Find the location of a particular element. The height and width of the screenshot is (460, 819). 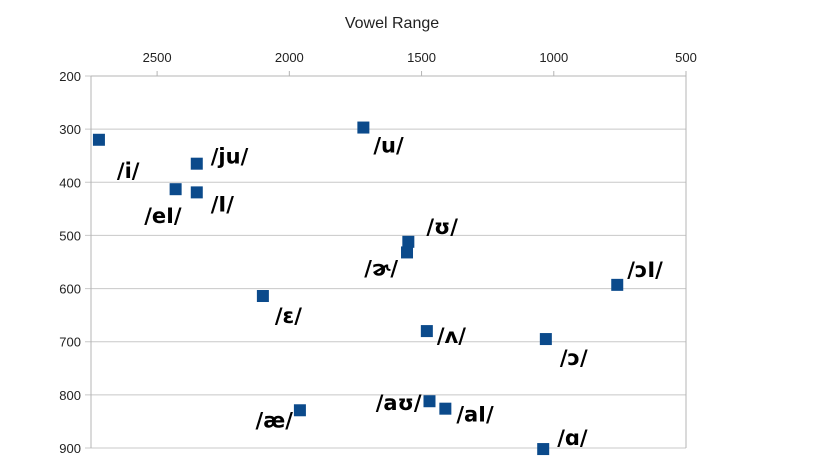

chart-title: Vowel Range is located at coordinates (392, 23).